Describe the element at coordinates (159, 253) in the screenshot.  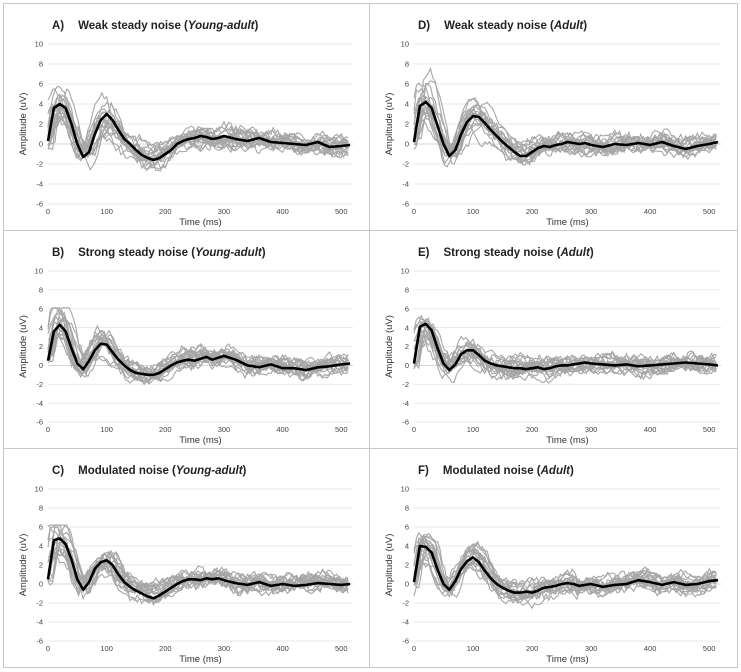
I see `chart-title: B) Strong steady noise (Young-adult)` at that location.